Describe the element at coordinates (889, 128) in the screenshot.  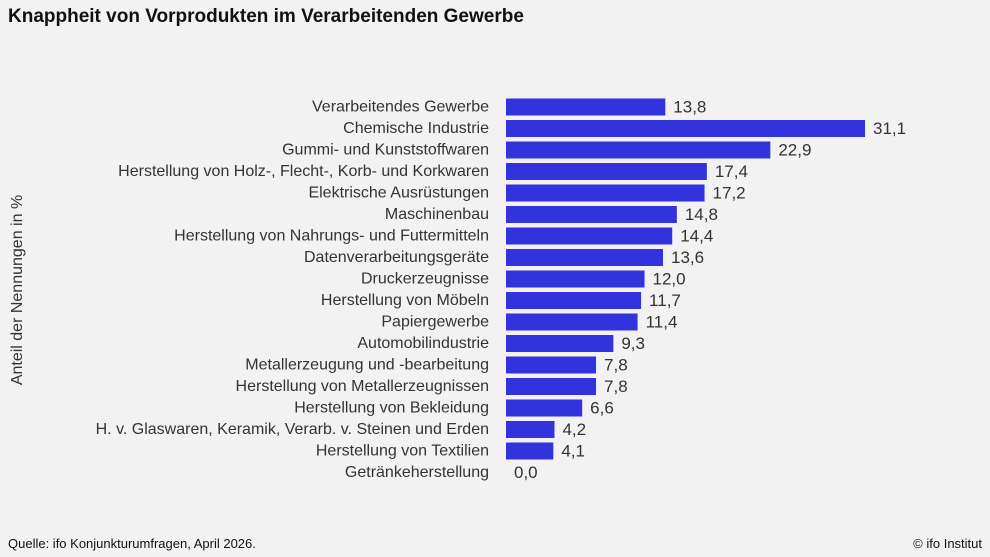
I see `value-label: 31,1` at that location.